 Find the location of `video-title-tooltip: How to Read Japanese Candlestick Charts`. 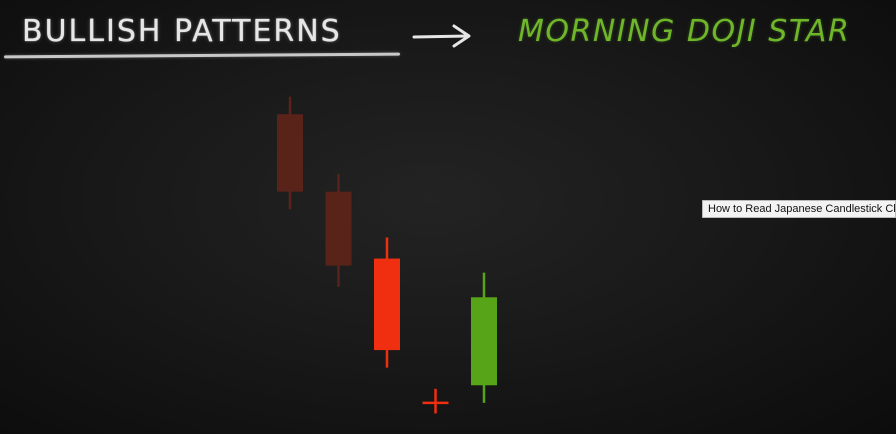

video-title-tooltip: How to Read Japanese Candlestick Charts is located at coordinates (799, 209).